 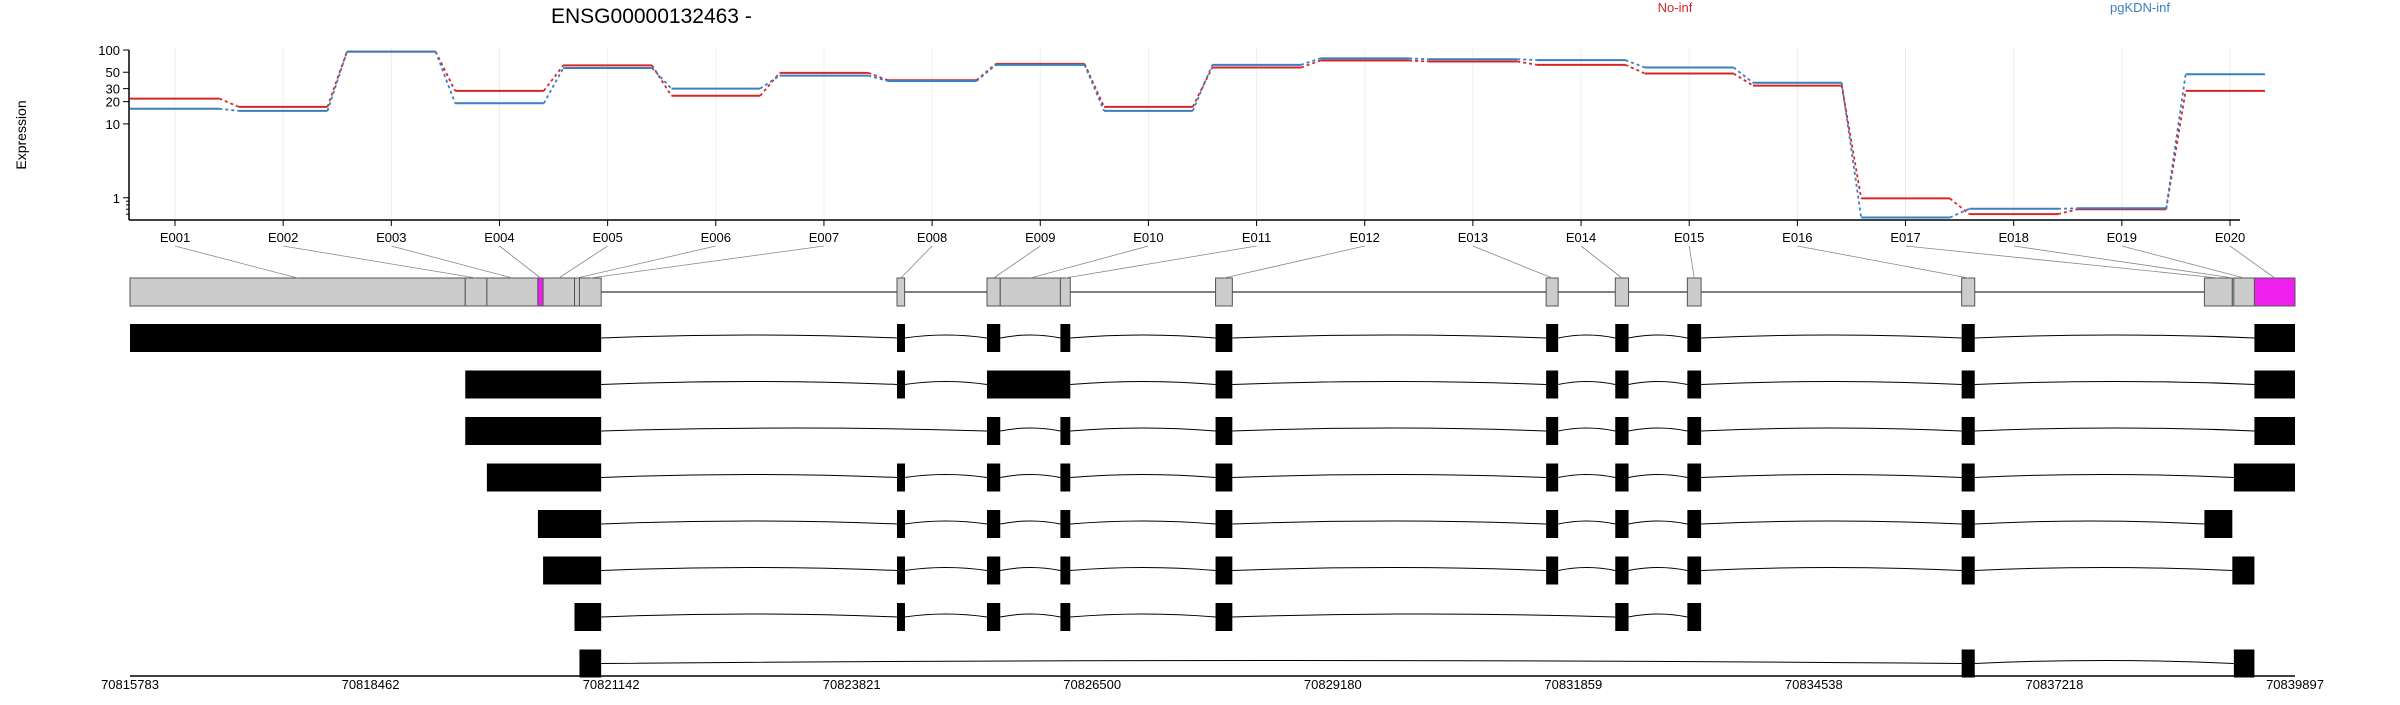 What do you see at coordinates (1333, 684) in the screenshot?
I see `genomic-tick-label: 70829180` at bounding box center [1333, 684].